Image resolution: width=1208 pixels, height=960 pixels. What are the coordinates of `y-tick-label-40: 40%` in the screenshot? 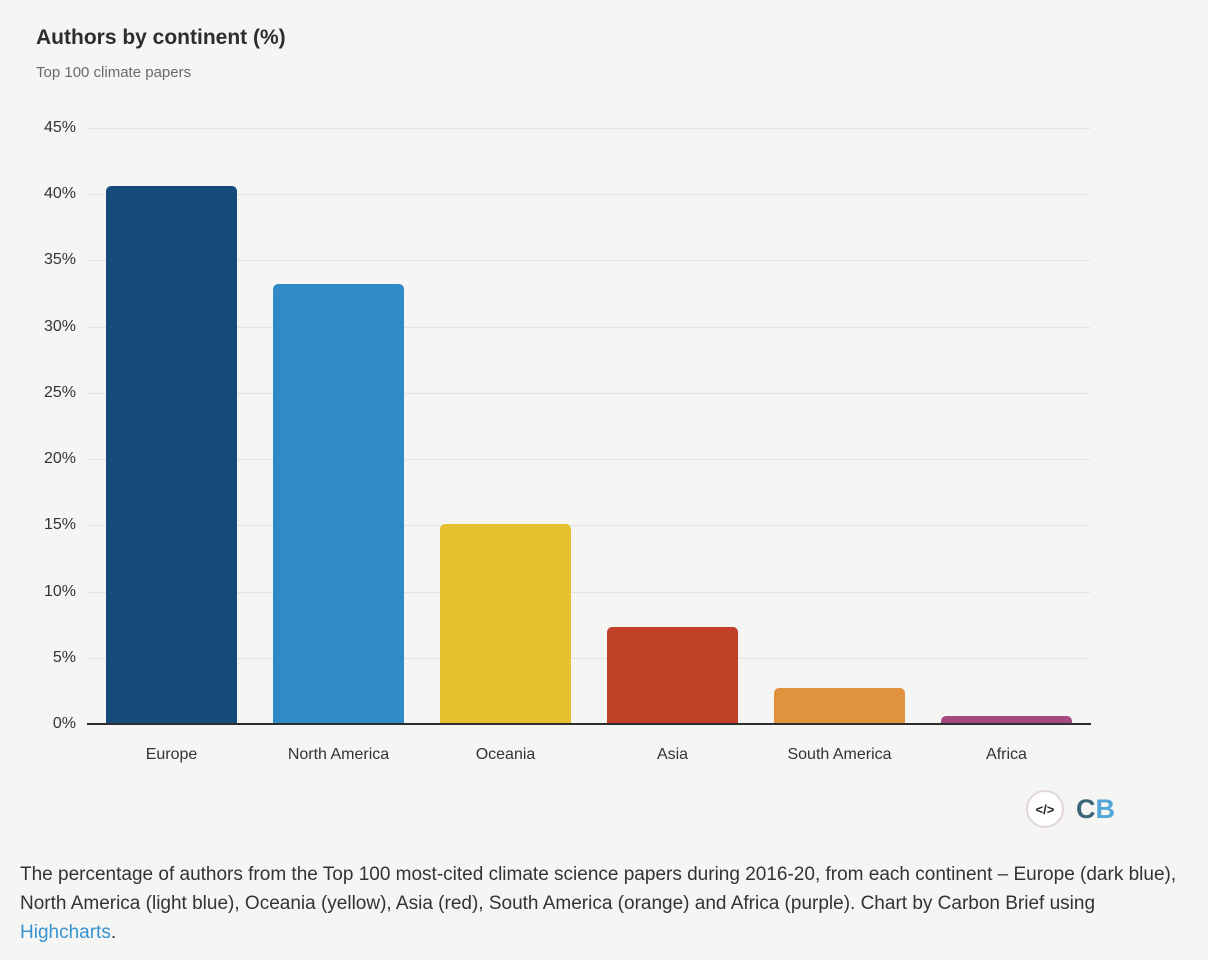 It's located at (59, 194).